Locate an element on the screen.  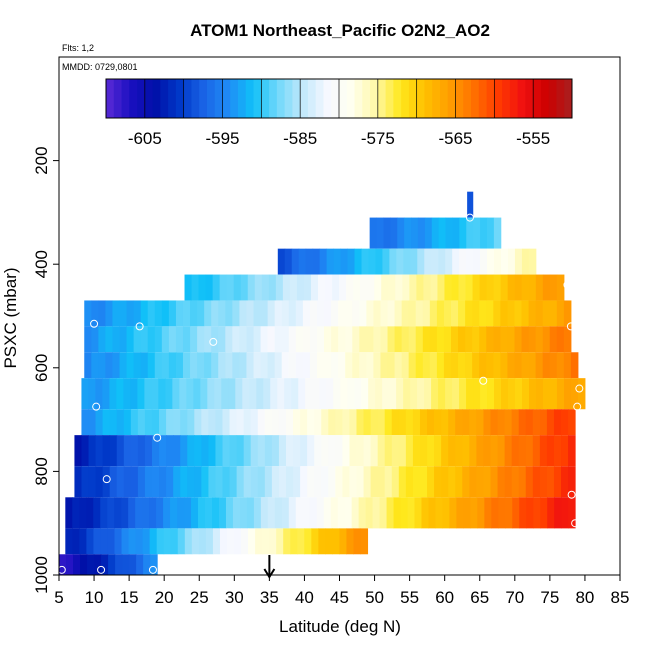
x-tick-label: 55 is located at coordinates (409, 597).